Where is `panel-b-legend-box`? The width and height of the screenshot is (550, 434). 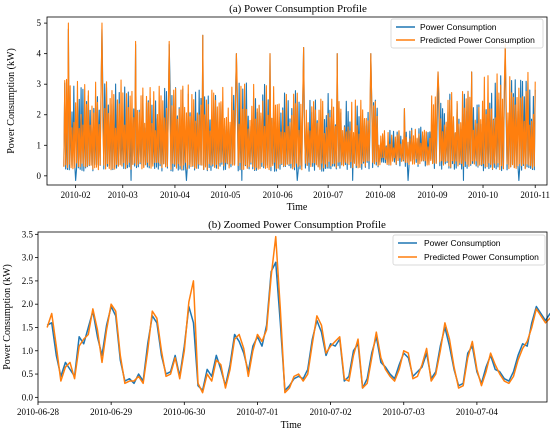 panel-b-legend-box is located at coordinates (469, 250).